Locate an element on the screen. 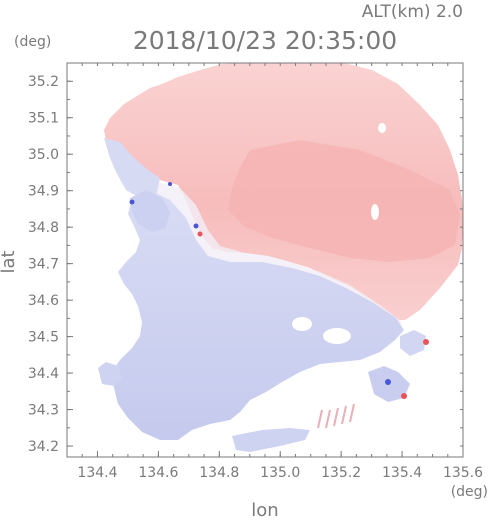  y-axis-label: lat is located at coordinates (9, 261).